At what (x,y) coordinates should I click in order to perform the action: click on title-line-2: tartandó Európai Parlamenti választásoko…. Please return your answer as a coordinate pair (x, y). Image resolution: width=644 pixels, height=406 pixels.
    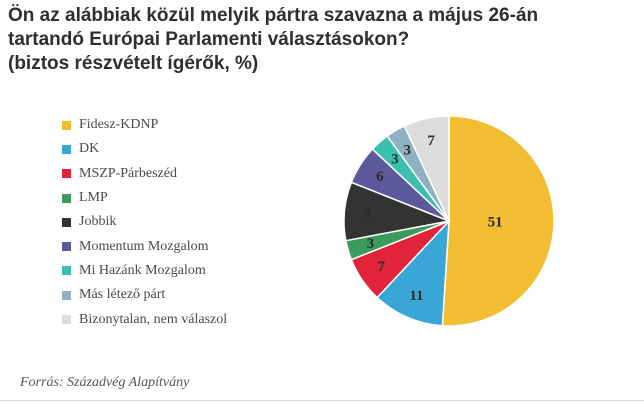
    Looking at the image, I should click on (209, 39).